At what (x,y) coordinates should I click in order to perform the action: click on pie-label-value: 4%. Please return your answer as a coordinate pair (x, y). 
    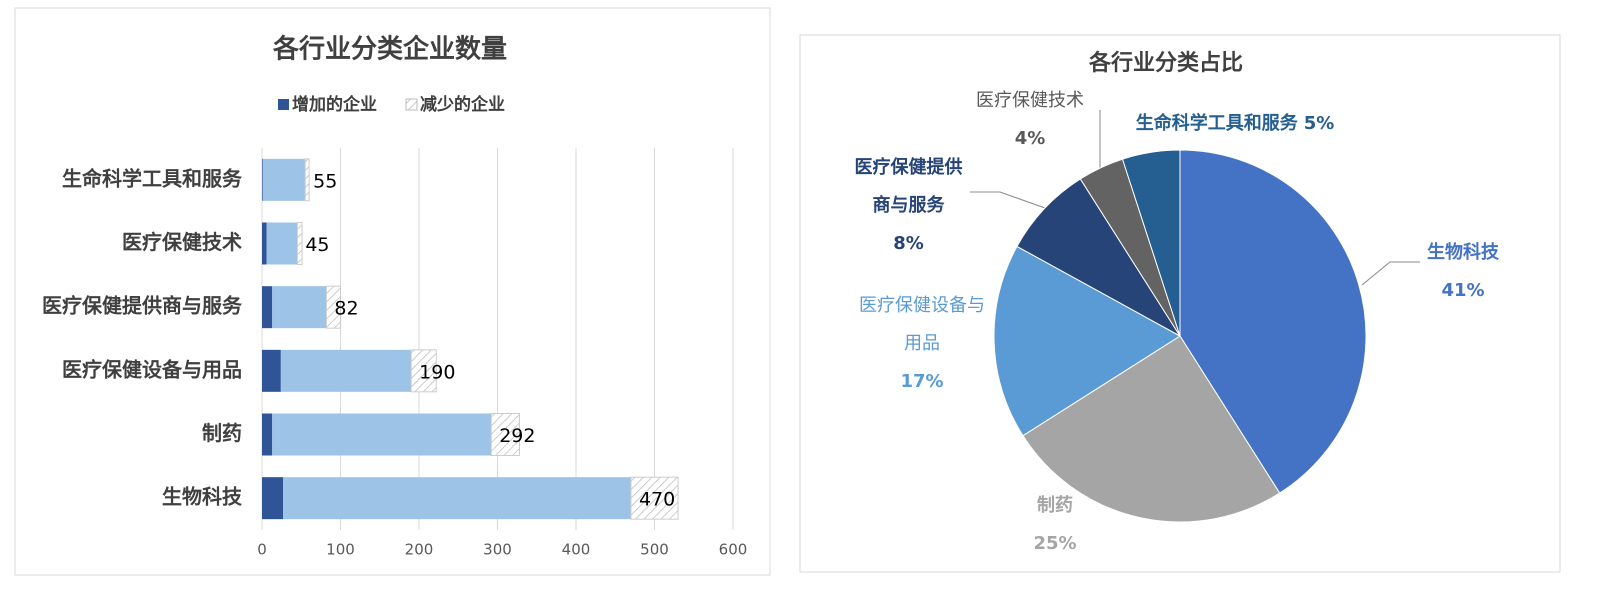
    Looking at the image, I should click on (1030, 138).